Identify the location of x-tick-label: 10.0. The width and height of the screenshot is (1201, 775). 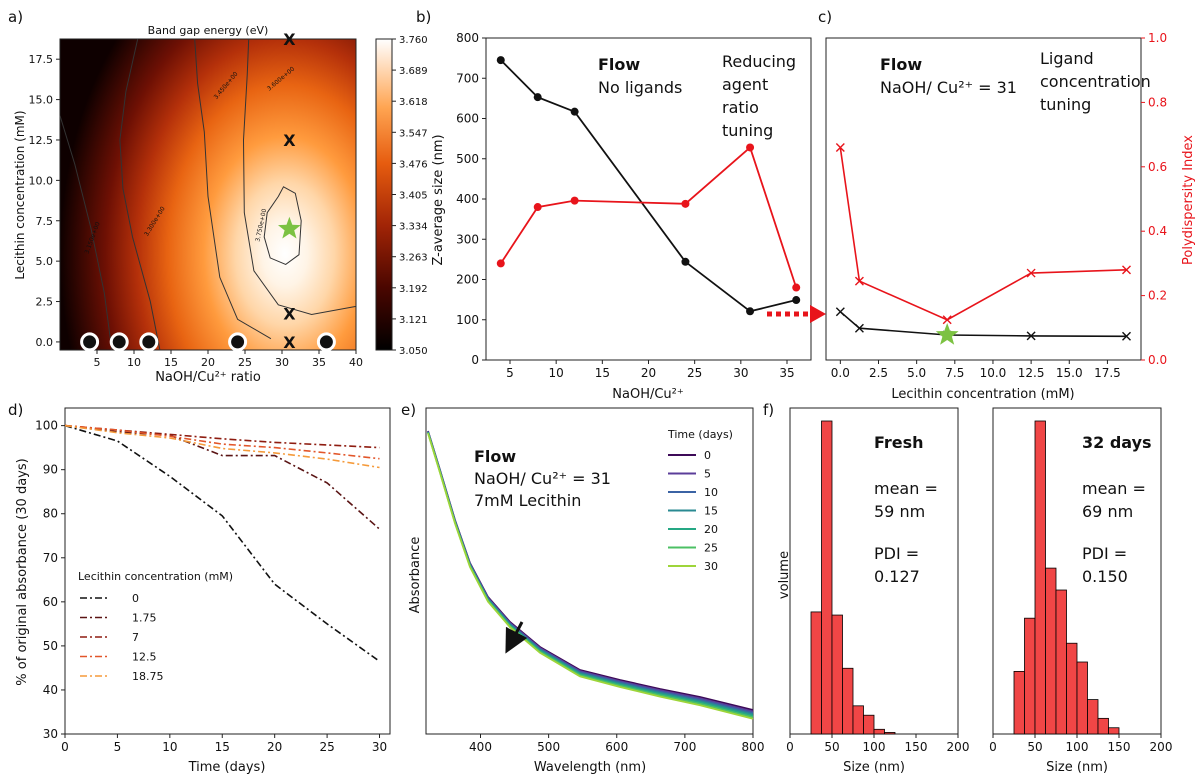
(993, 373).